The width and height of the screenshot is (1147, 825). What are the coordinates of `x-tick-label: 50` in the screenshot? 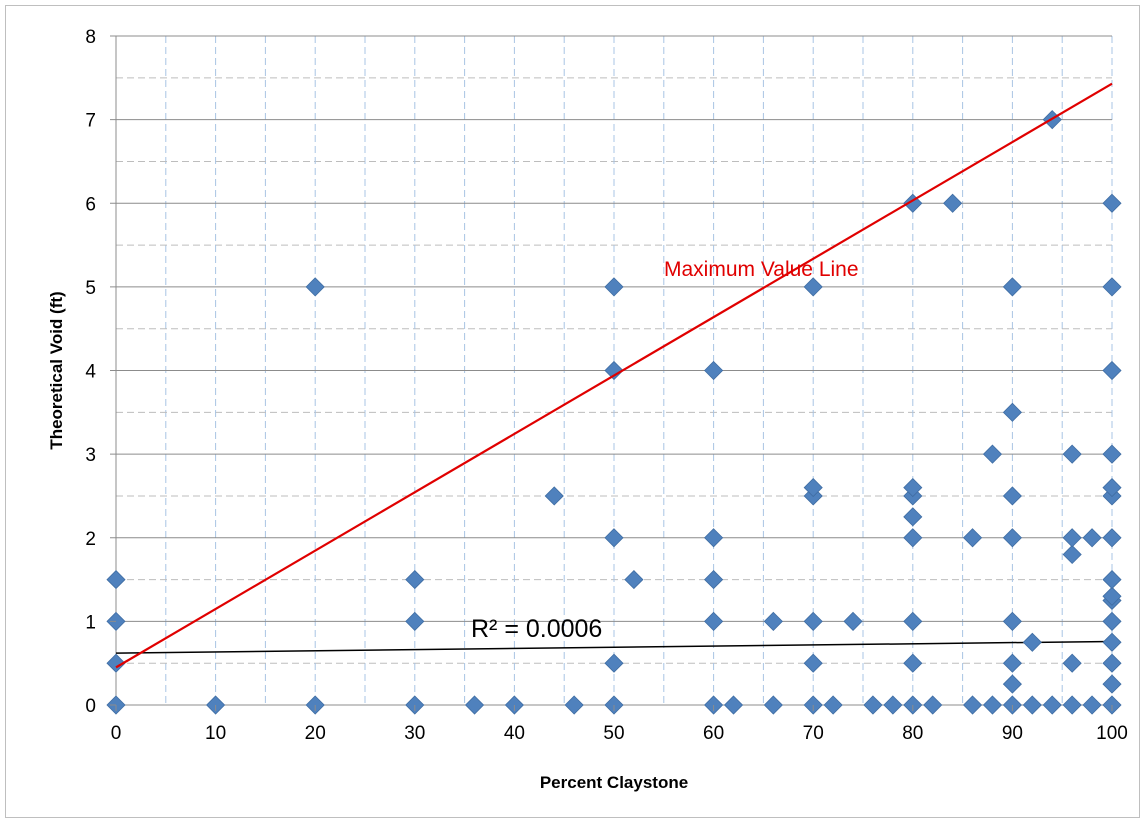 It's located at (613, 733).